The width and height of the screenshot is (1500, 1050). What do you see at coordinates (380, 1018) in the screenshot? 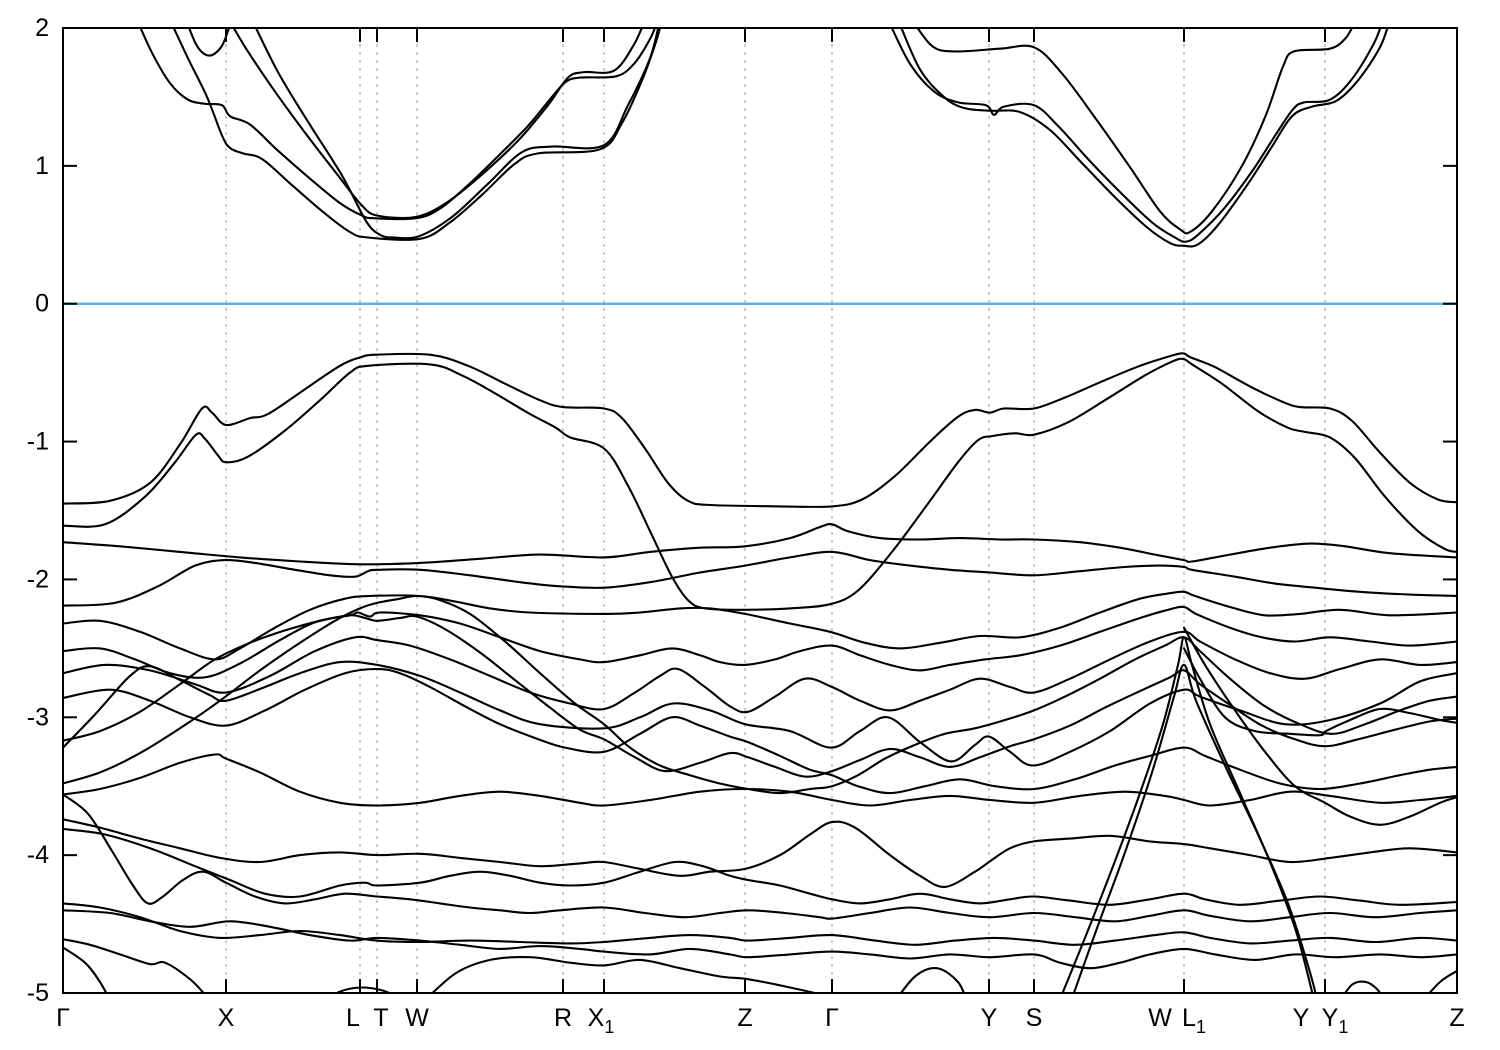
I see `kpoint-label: T` at bounding box center [380, 1018].